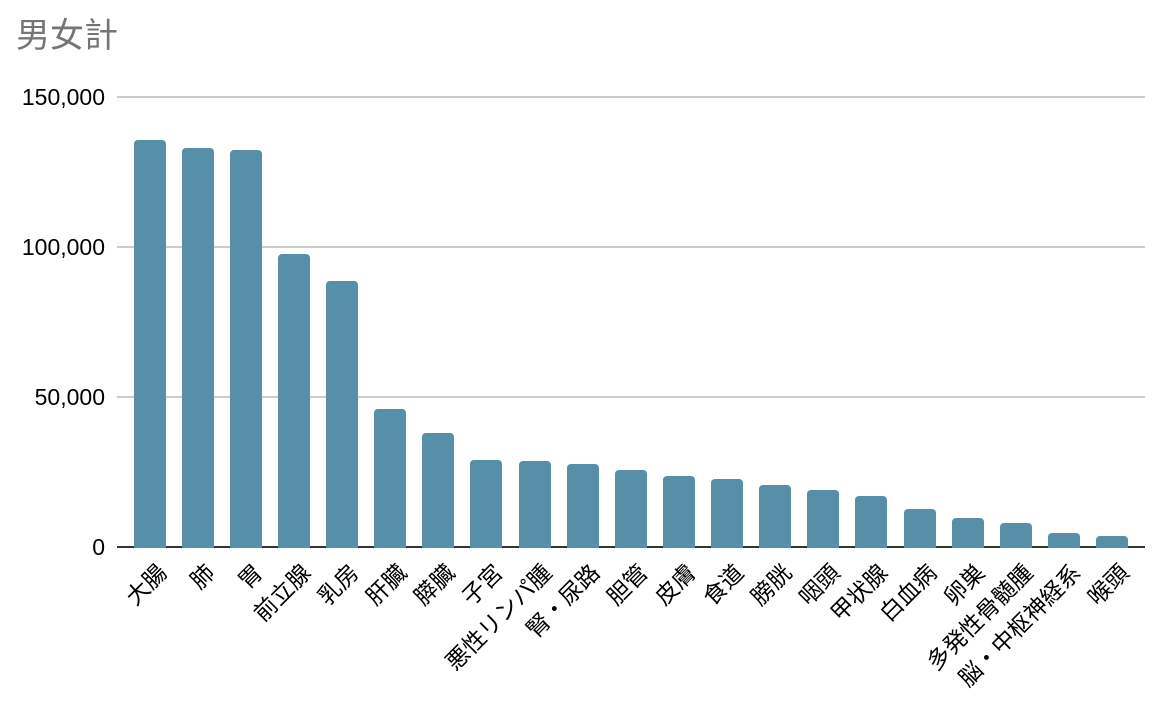 The image size is (1160, 714). I want to click on x-axis-label: 乳房, so click(338, 585).